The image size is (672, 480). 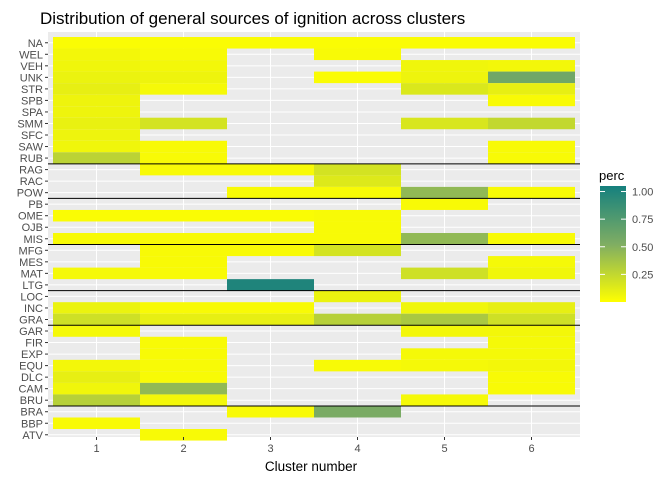 I want to click on y-tick-label: BRU, so click(x=31, y=401).